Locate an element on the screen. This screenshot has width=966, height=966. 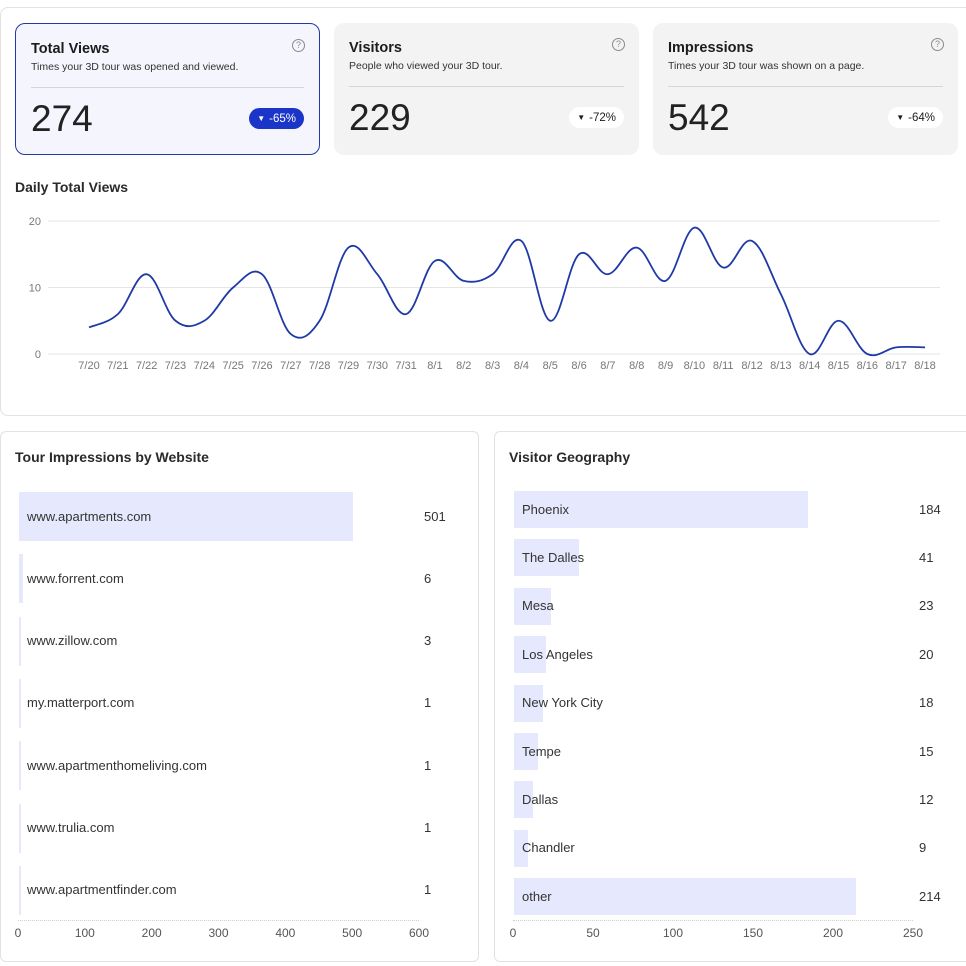
change-badge: ▼ -72% is located at coordinates (596, 117).